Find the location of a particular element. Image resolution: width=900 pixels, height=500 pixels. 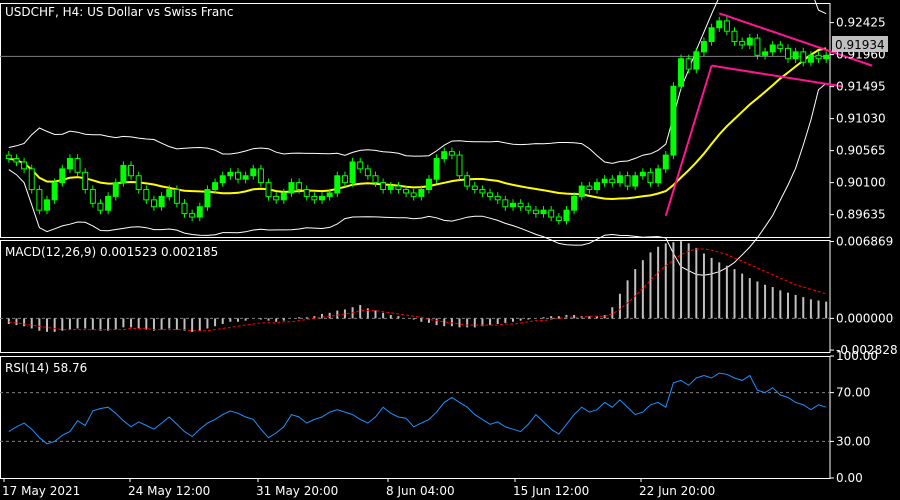

current-price-tag: 0.91934 is located at coordinates (860, 44).